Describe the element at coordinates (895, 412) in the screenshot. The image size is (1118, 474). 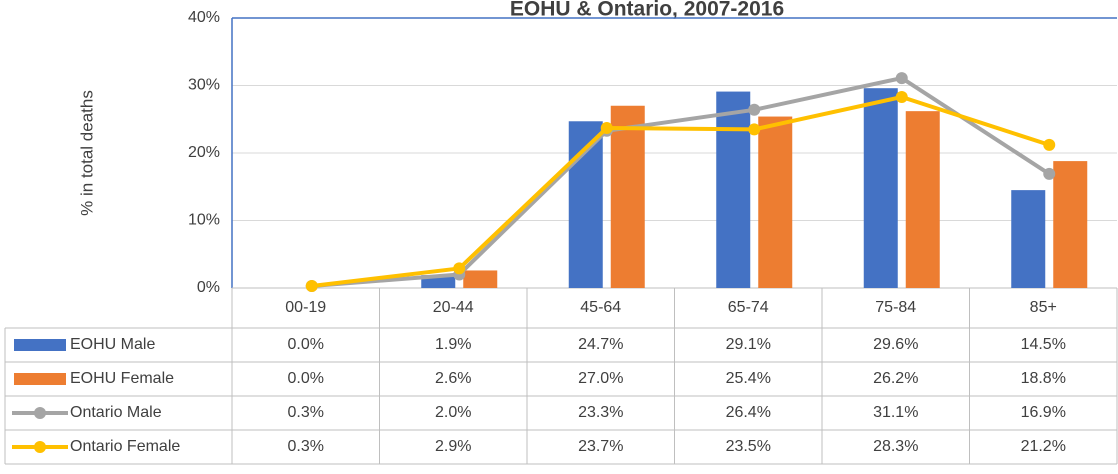
I see `table-value: 31.1%` at that location.